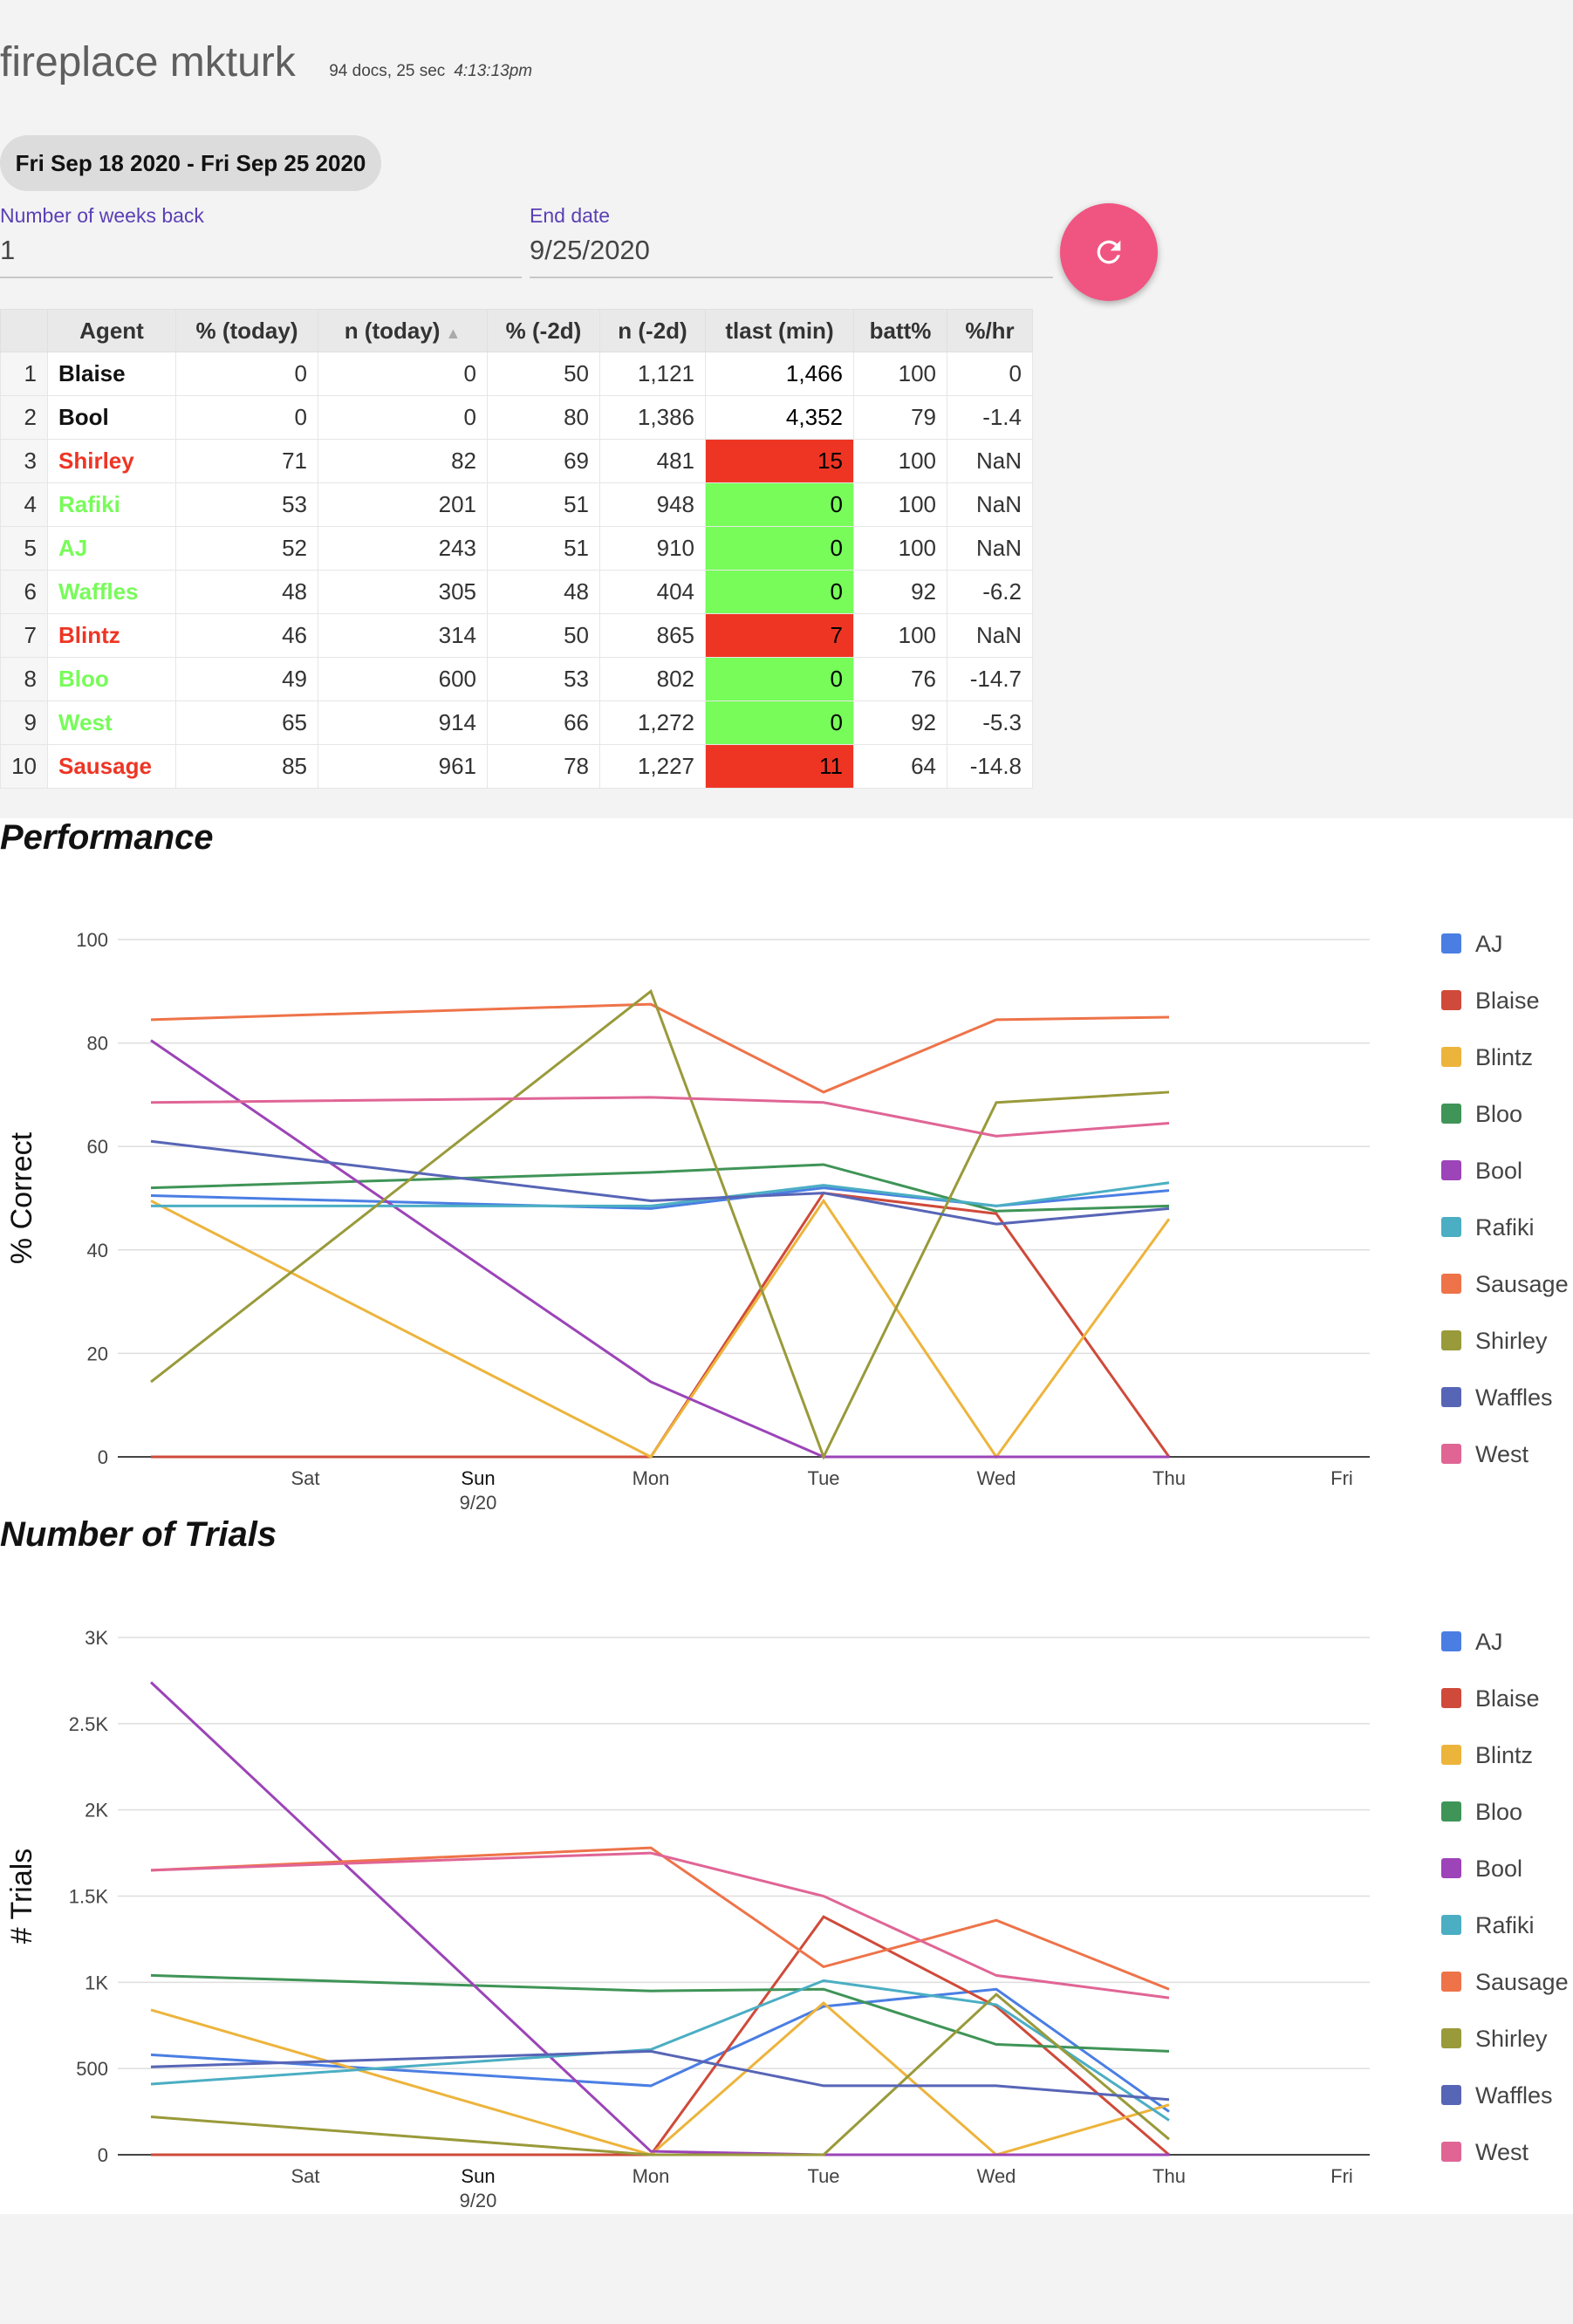  What do you see at coordinates (590, 250) in the screenshot?
I see `end-date-input: 9/25/2020` at bounding box center [590, 250].